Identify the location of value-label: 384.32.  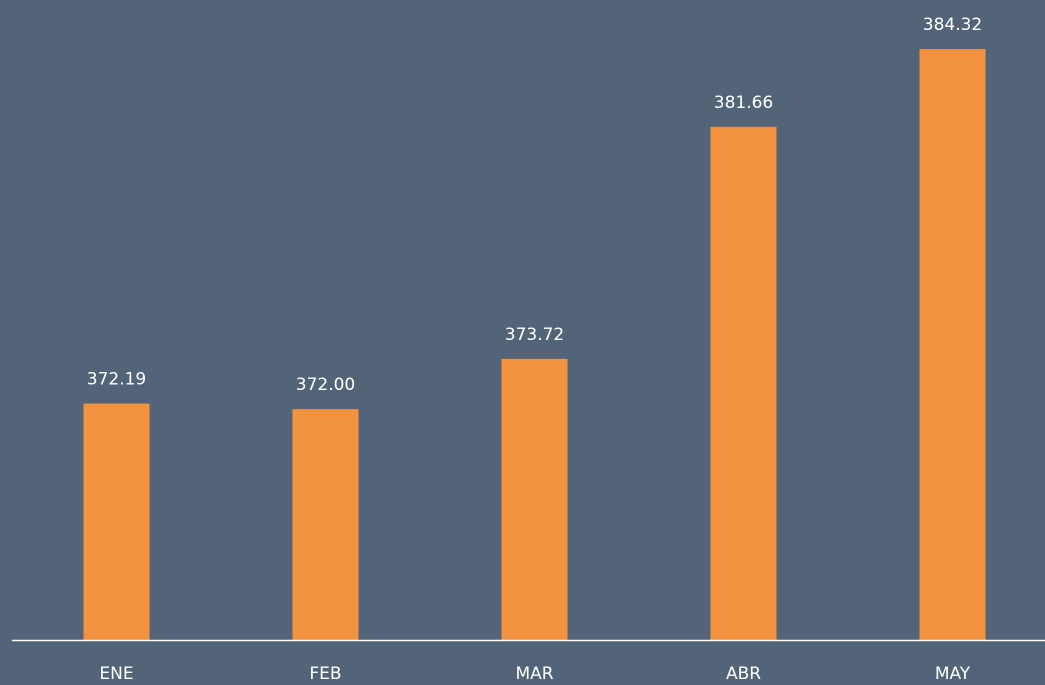
(952, 25).